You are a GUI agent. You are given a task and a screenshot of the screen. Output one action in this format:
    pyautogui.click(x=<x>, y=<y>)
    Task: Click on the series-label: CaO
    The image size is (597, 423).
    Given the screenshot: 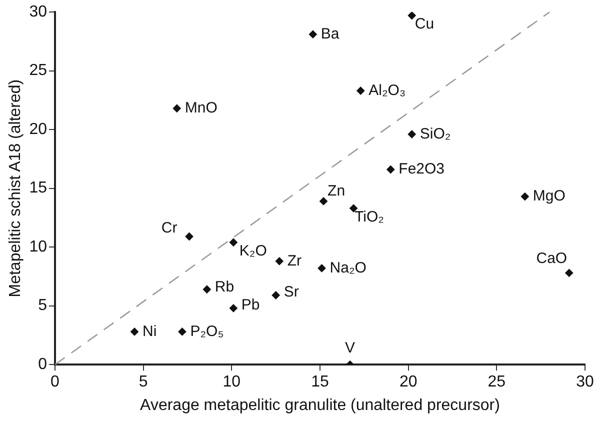 What is the action you would take?
    pyautogui.click(x=552, y=259)
    